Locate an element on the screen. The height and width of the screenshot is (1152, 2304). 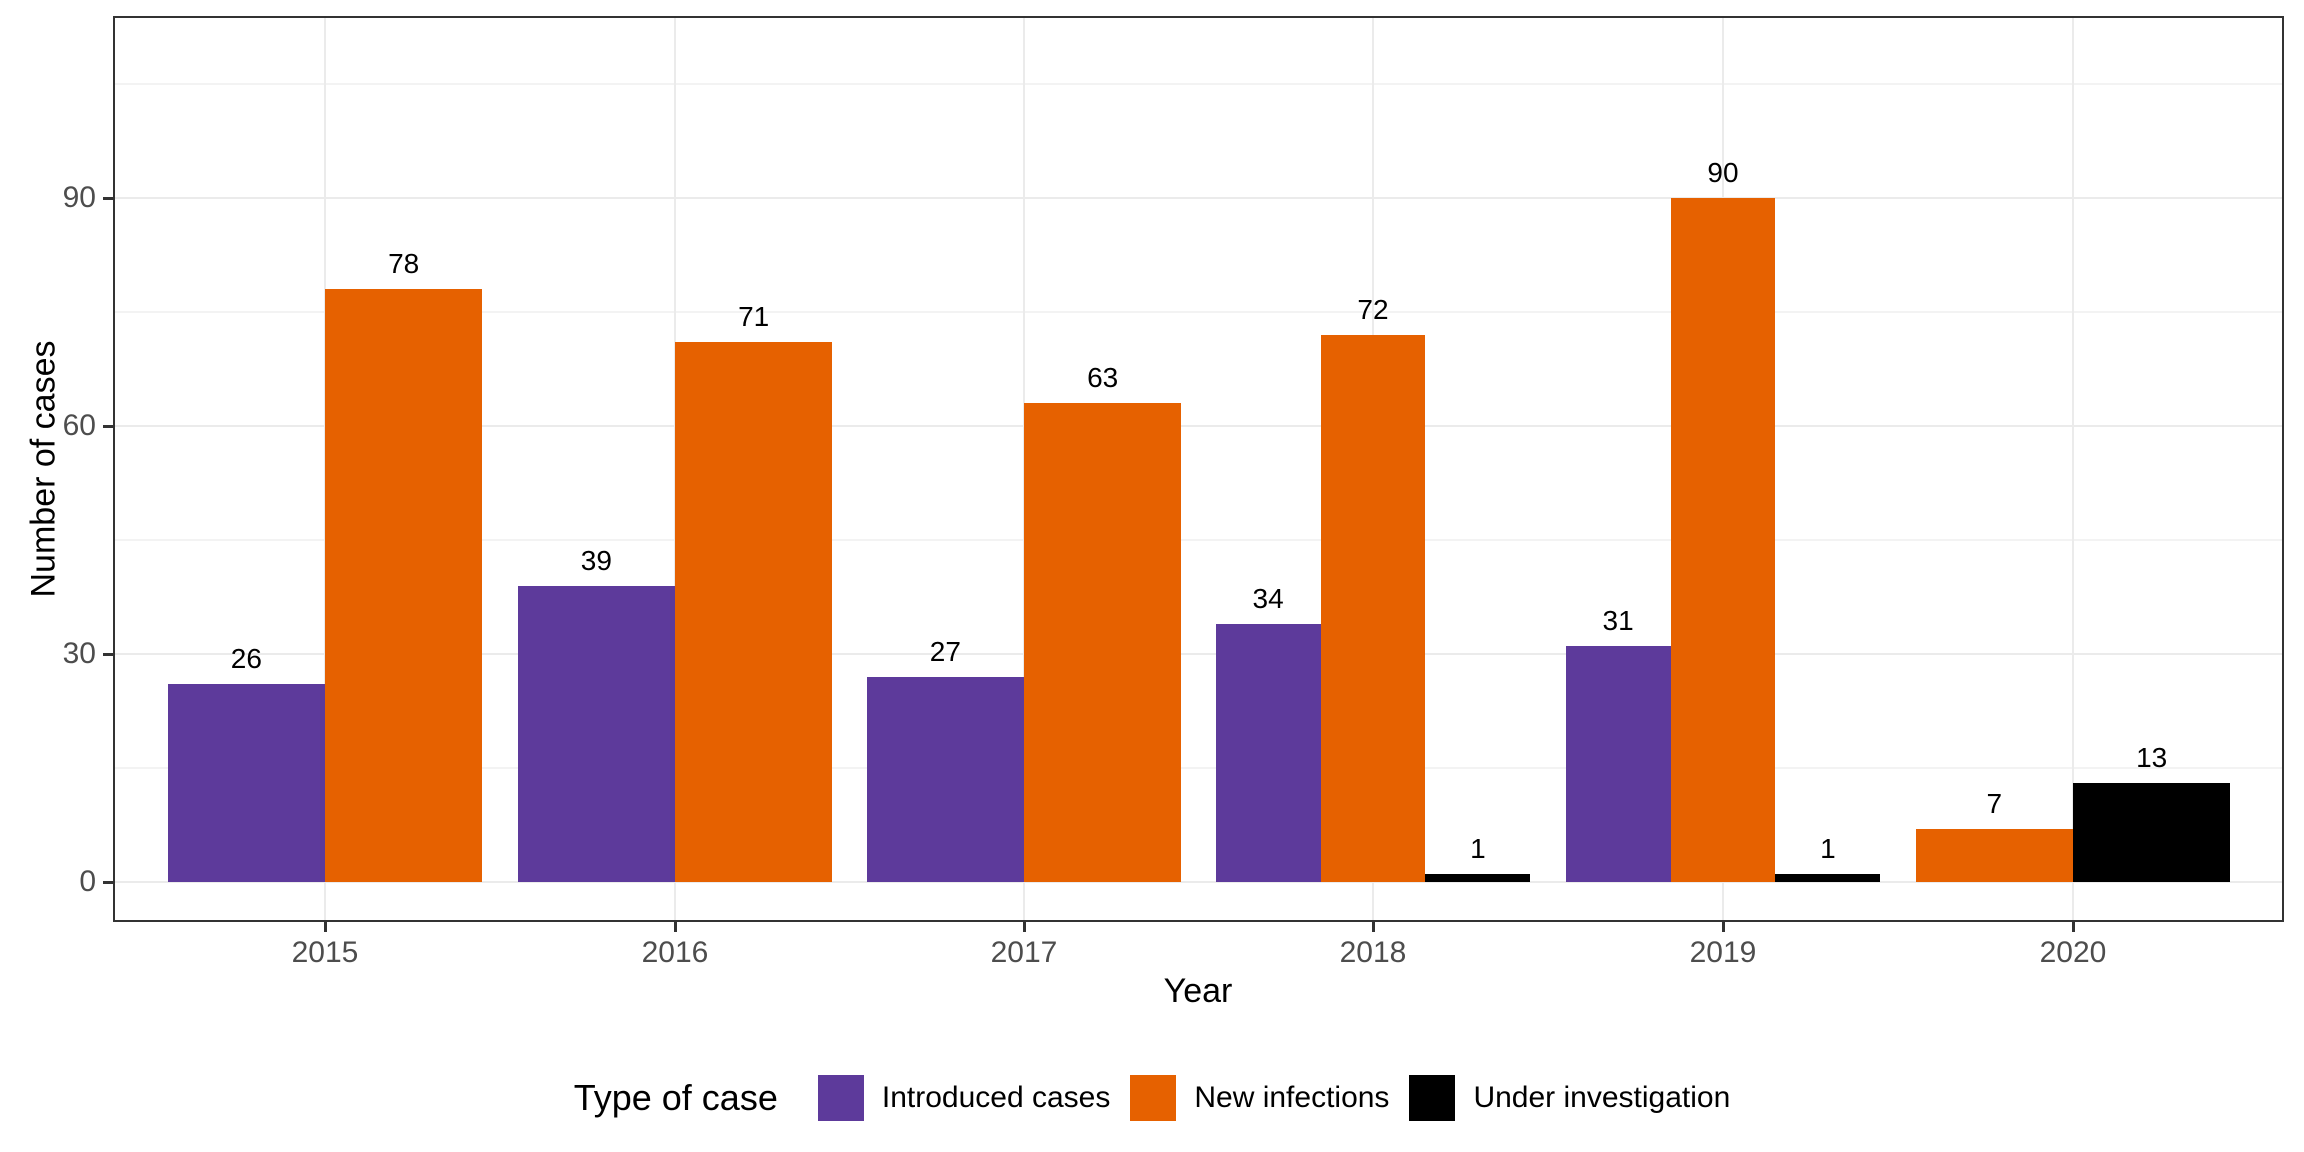
x-tick-label: 2019 is located at coordinates (1723, 952).